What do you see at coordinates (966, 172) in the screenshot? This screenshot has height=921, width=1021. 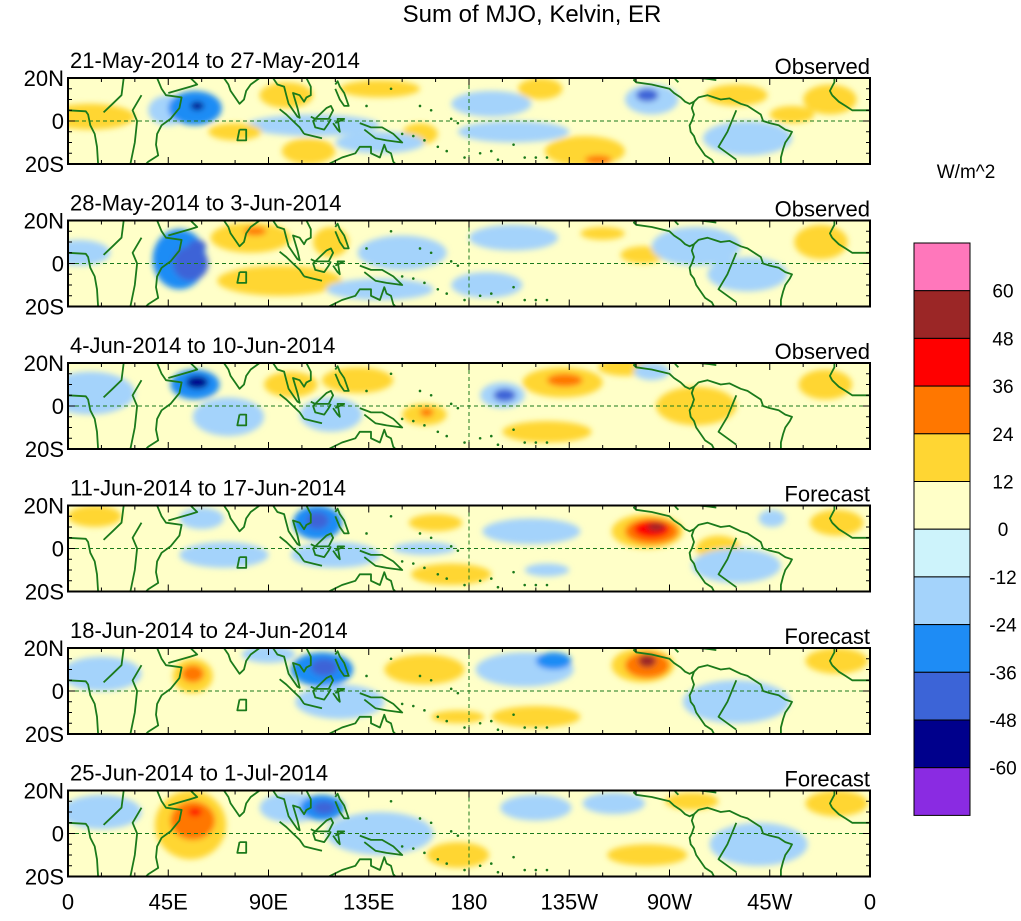 I see `colorbar-unit: W/m^2` at bounding box center [966, 172].